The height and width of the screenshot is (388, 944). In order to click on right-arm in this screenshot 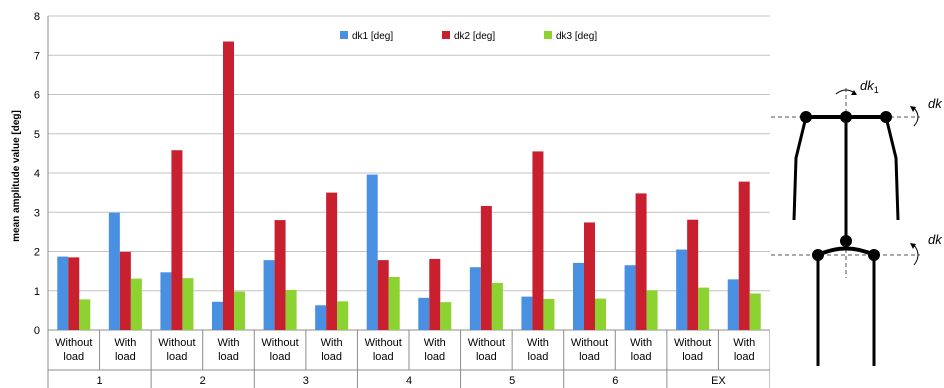, I will do `click(892, 168)`.